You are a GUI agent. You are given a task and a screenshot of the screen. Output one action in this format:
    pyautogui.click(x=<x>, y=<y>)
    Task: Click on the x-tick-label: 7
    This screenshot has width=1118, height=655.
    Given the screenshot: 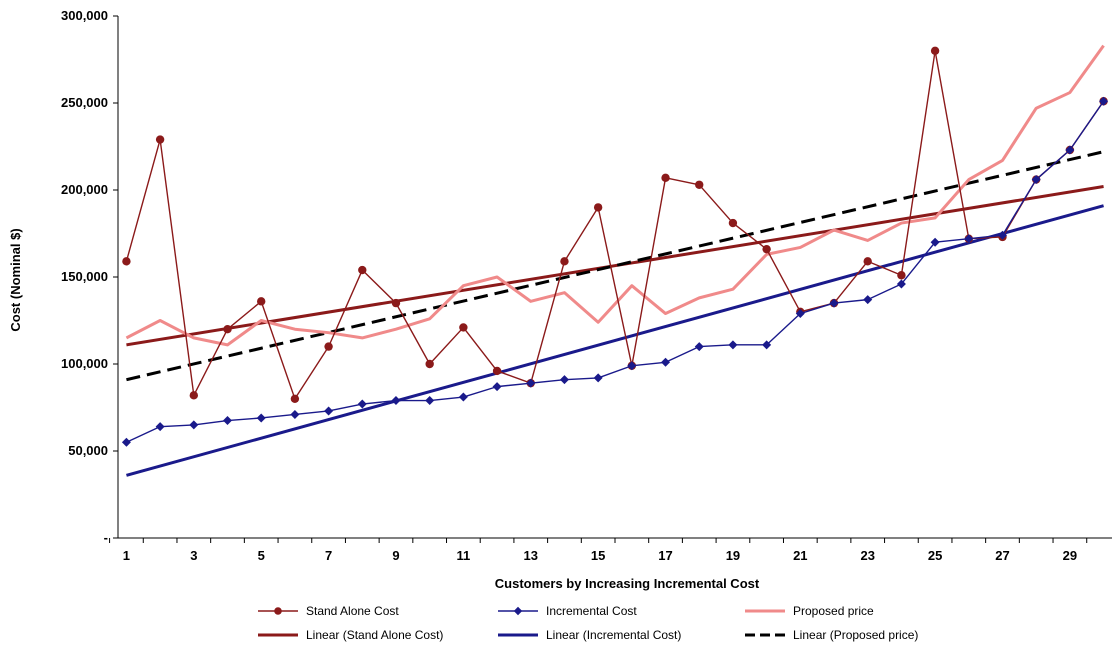 What is the action you would take?
    pyautogui.click(x=328, y=555)
    